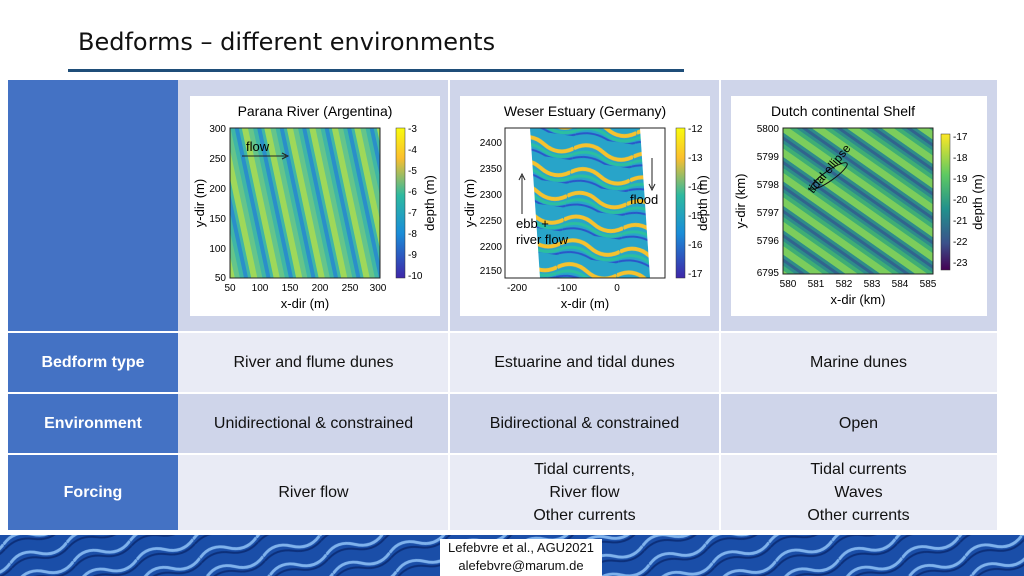  What do you see at coordinates (960, 263) in the screenshot?
I see `colorbar-tick: -23` at bounding box center [960, 263].